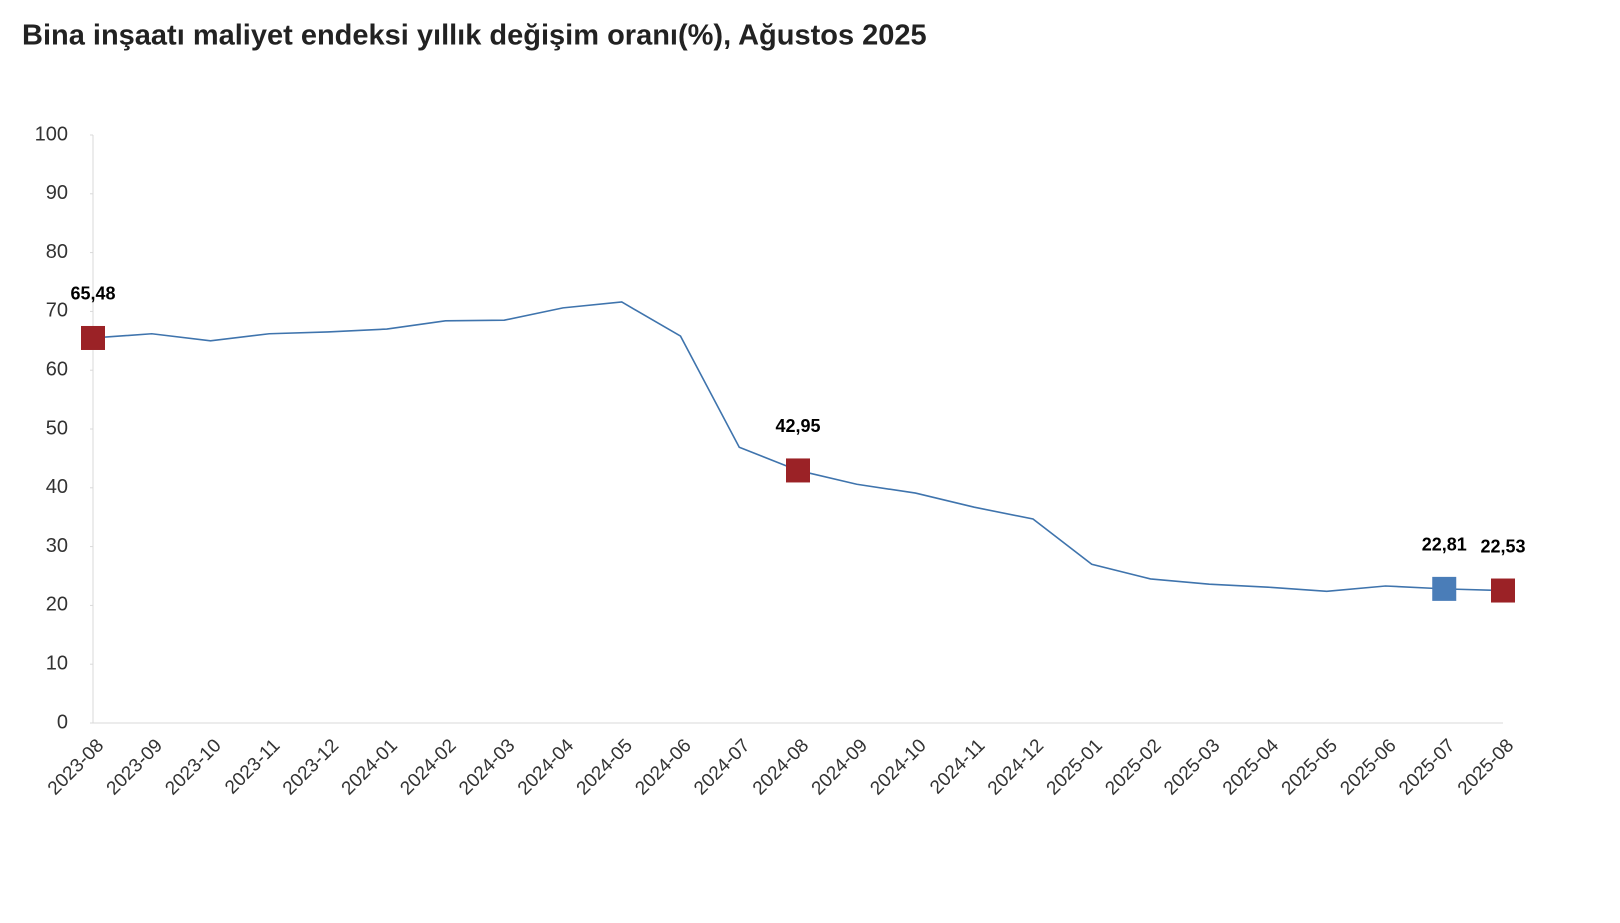 The width and height of the screenshot is (1620, 923). Describe the element at coordinates (1310, 767) in the screenshot. I see `x-tick-label: 2025-05` at that location.